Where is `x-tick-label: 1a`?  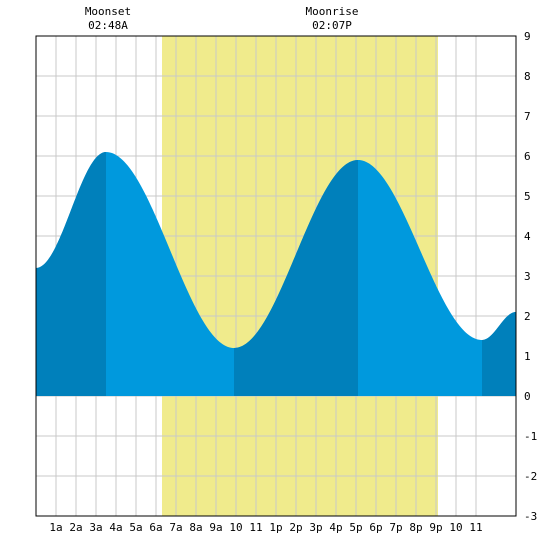
x-tick-label: 1a is located at coordinates (55, 527).